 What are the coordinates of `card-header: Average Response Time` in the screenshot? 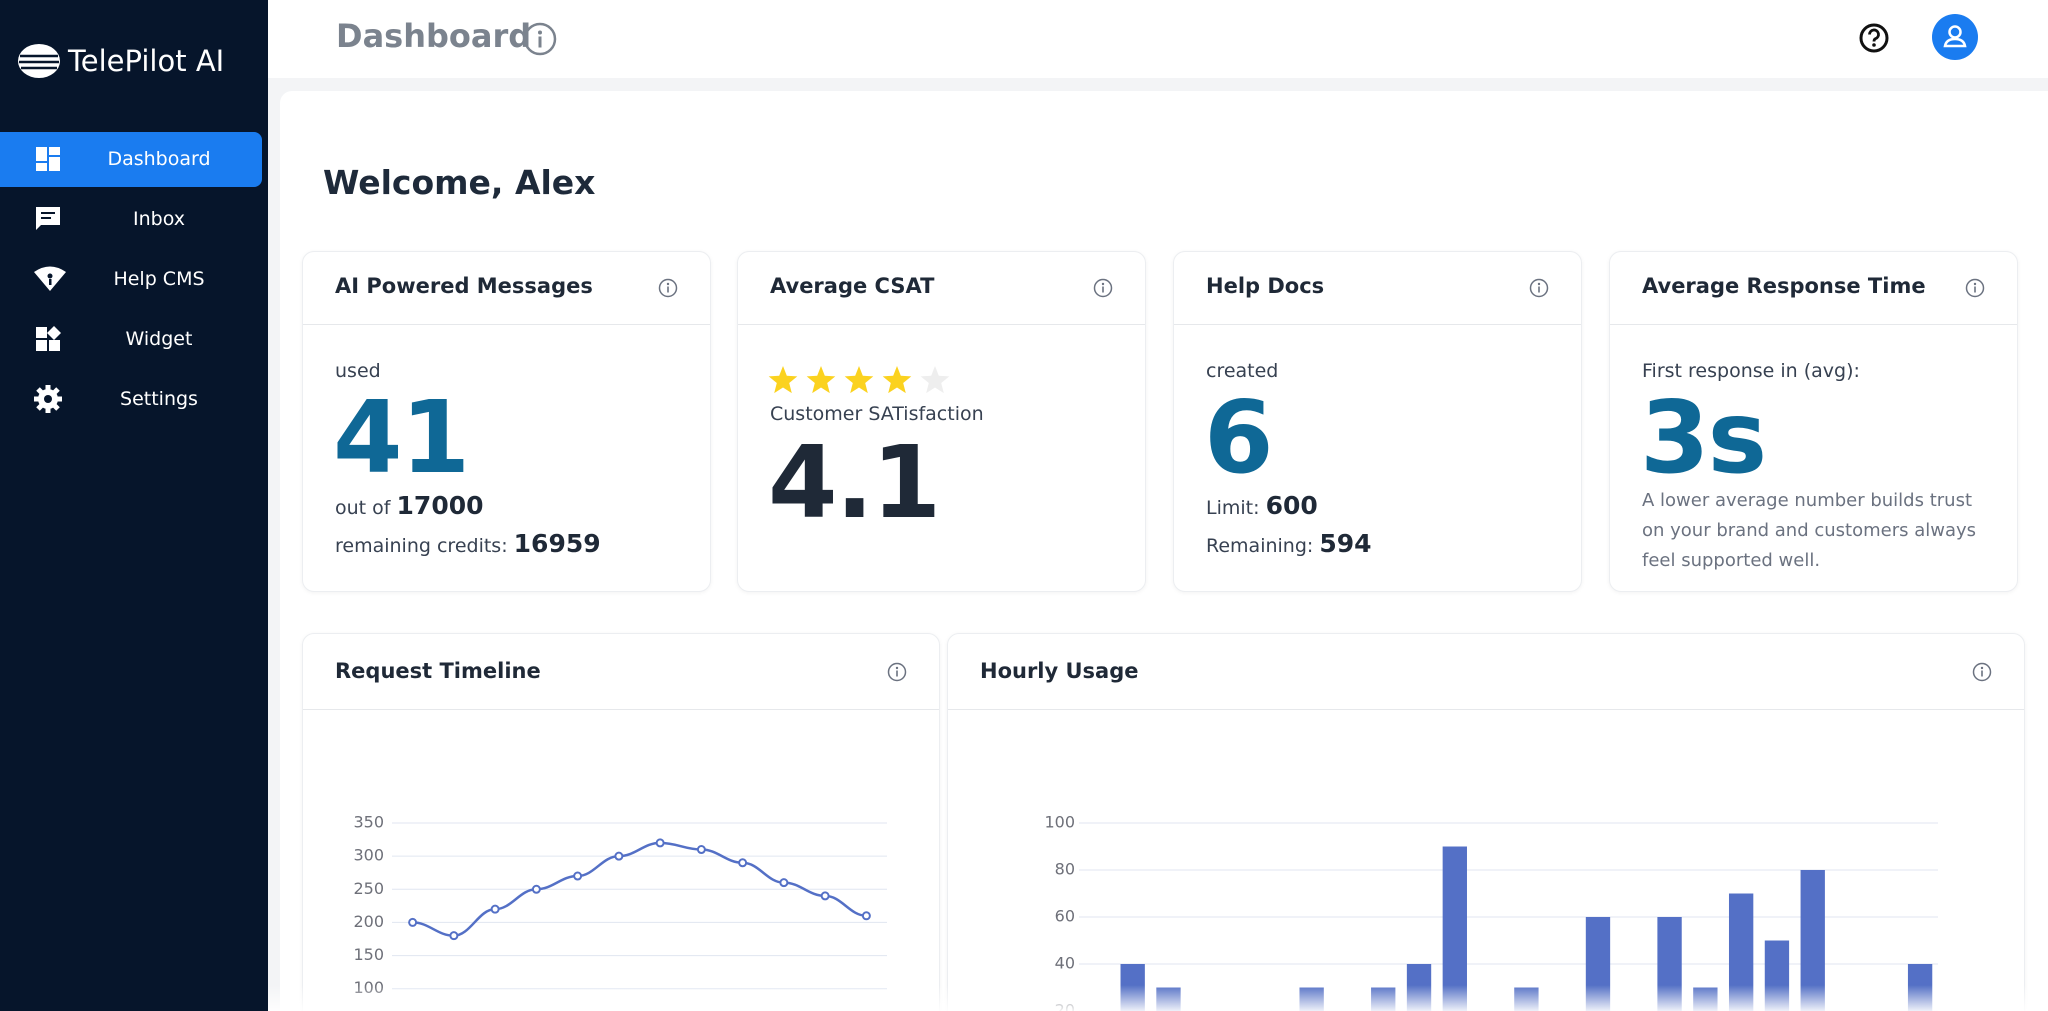 It's located at (1813, 288).